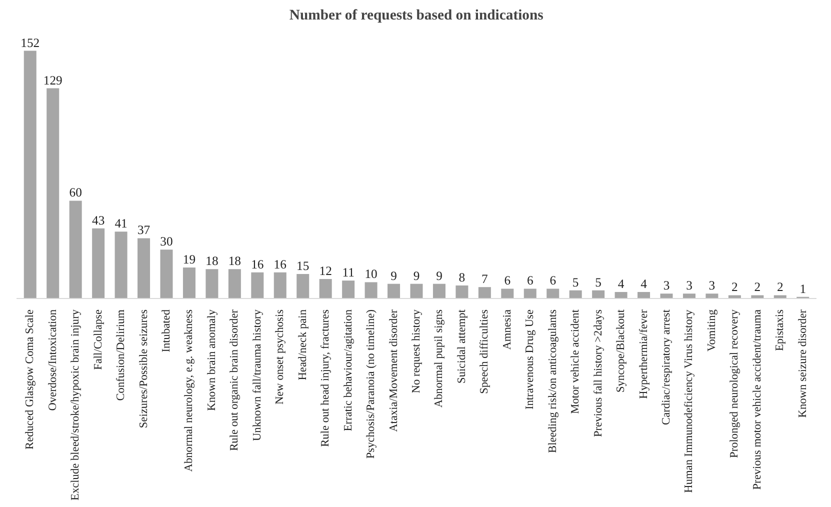 The width and height of the screenshot is (831, 507). Describe the element at coordinates (780, 330) in the screenshot. I see `x-tick-label: Epistaxis` at that location.